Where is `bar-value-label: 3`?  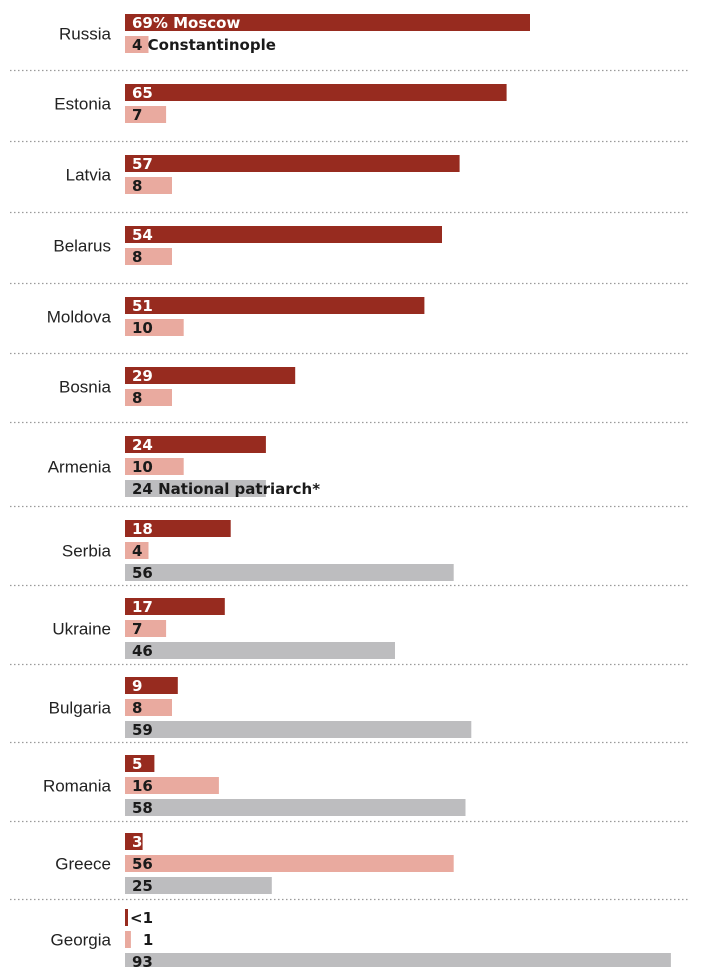
bar-value-label: 3 is located at coordinates (137, 842).